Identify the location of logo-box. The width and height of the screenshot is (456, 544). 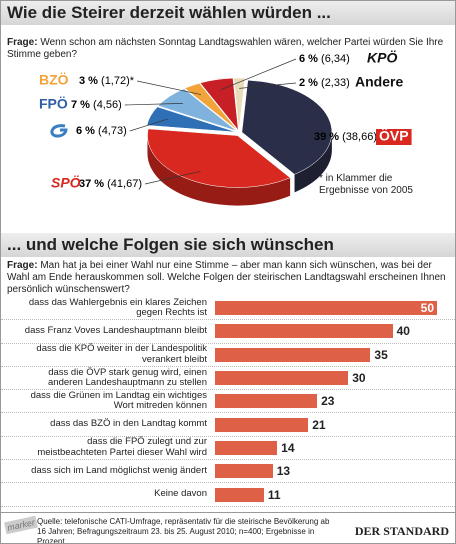
(394, 137).